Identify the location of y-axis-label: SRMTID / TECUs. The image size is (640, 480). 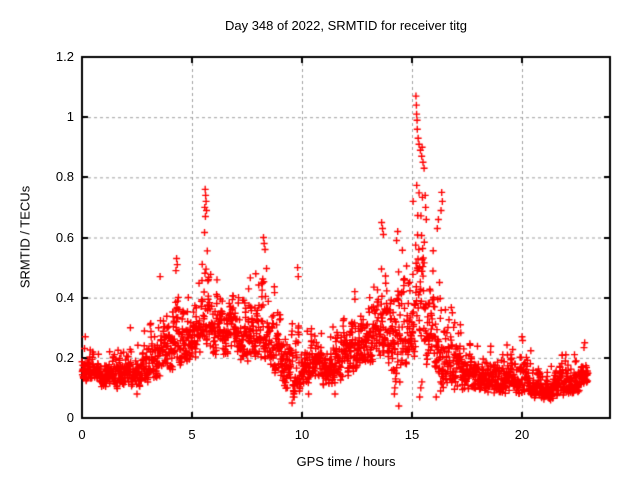
(25, 237).